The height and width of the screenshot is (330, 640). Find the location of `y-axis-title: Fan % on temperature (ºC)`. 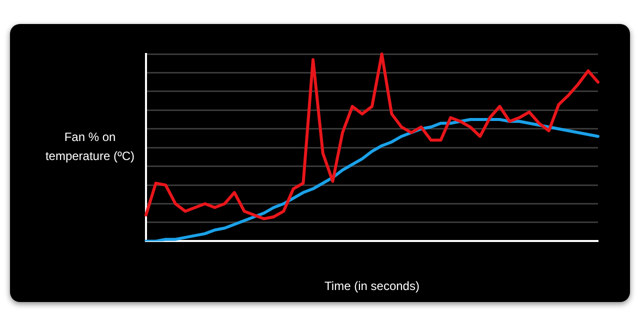

y-axis-title: Fan % on temperature (ºC) is located at coordinates (90, 147).